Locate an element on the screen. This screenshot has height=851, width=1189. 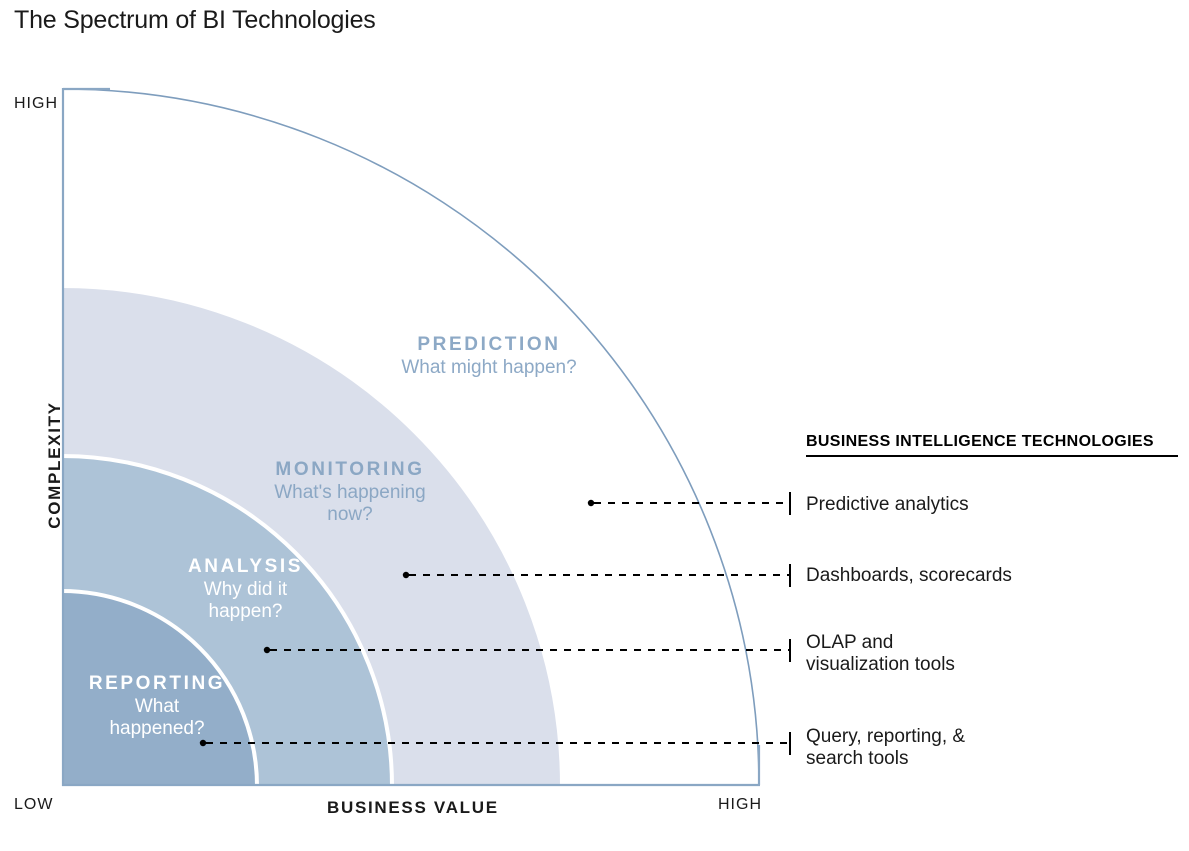
band-question-analysis-line1: Why did it is located at coordinates (245, 590).